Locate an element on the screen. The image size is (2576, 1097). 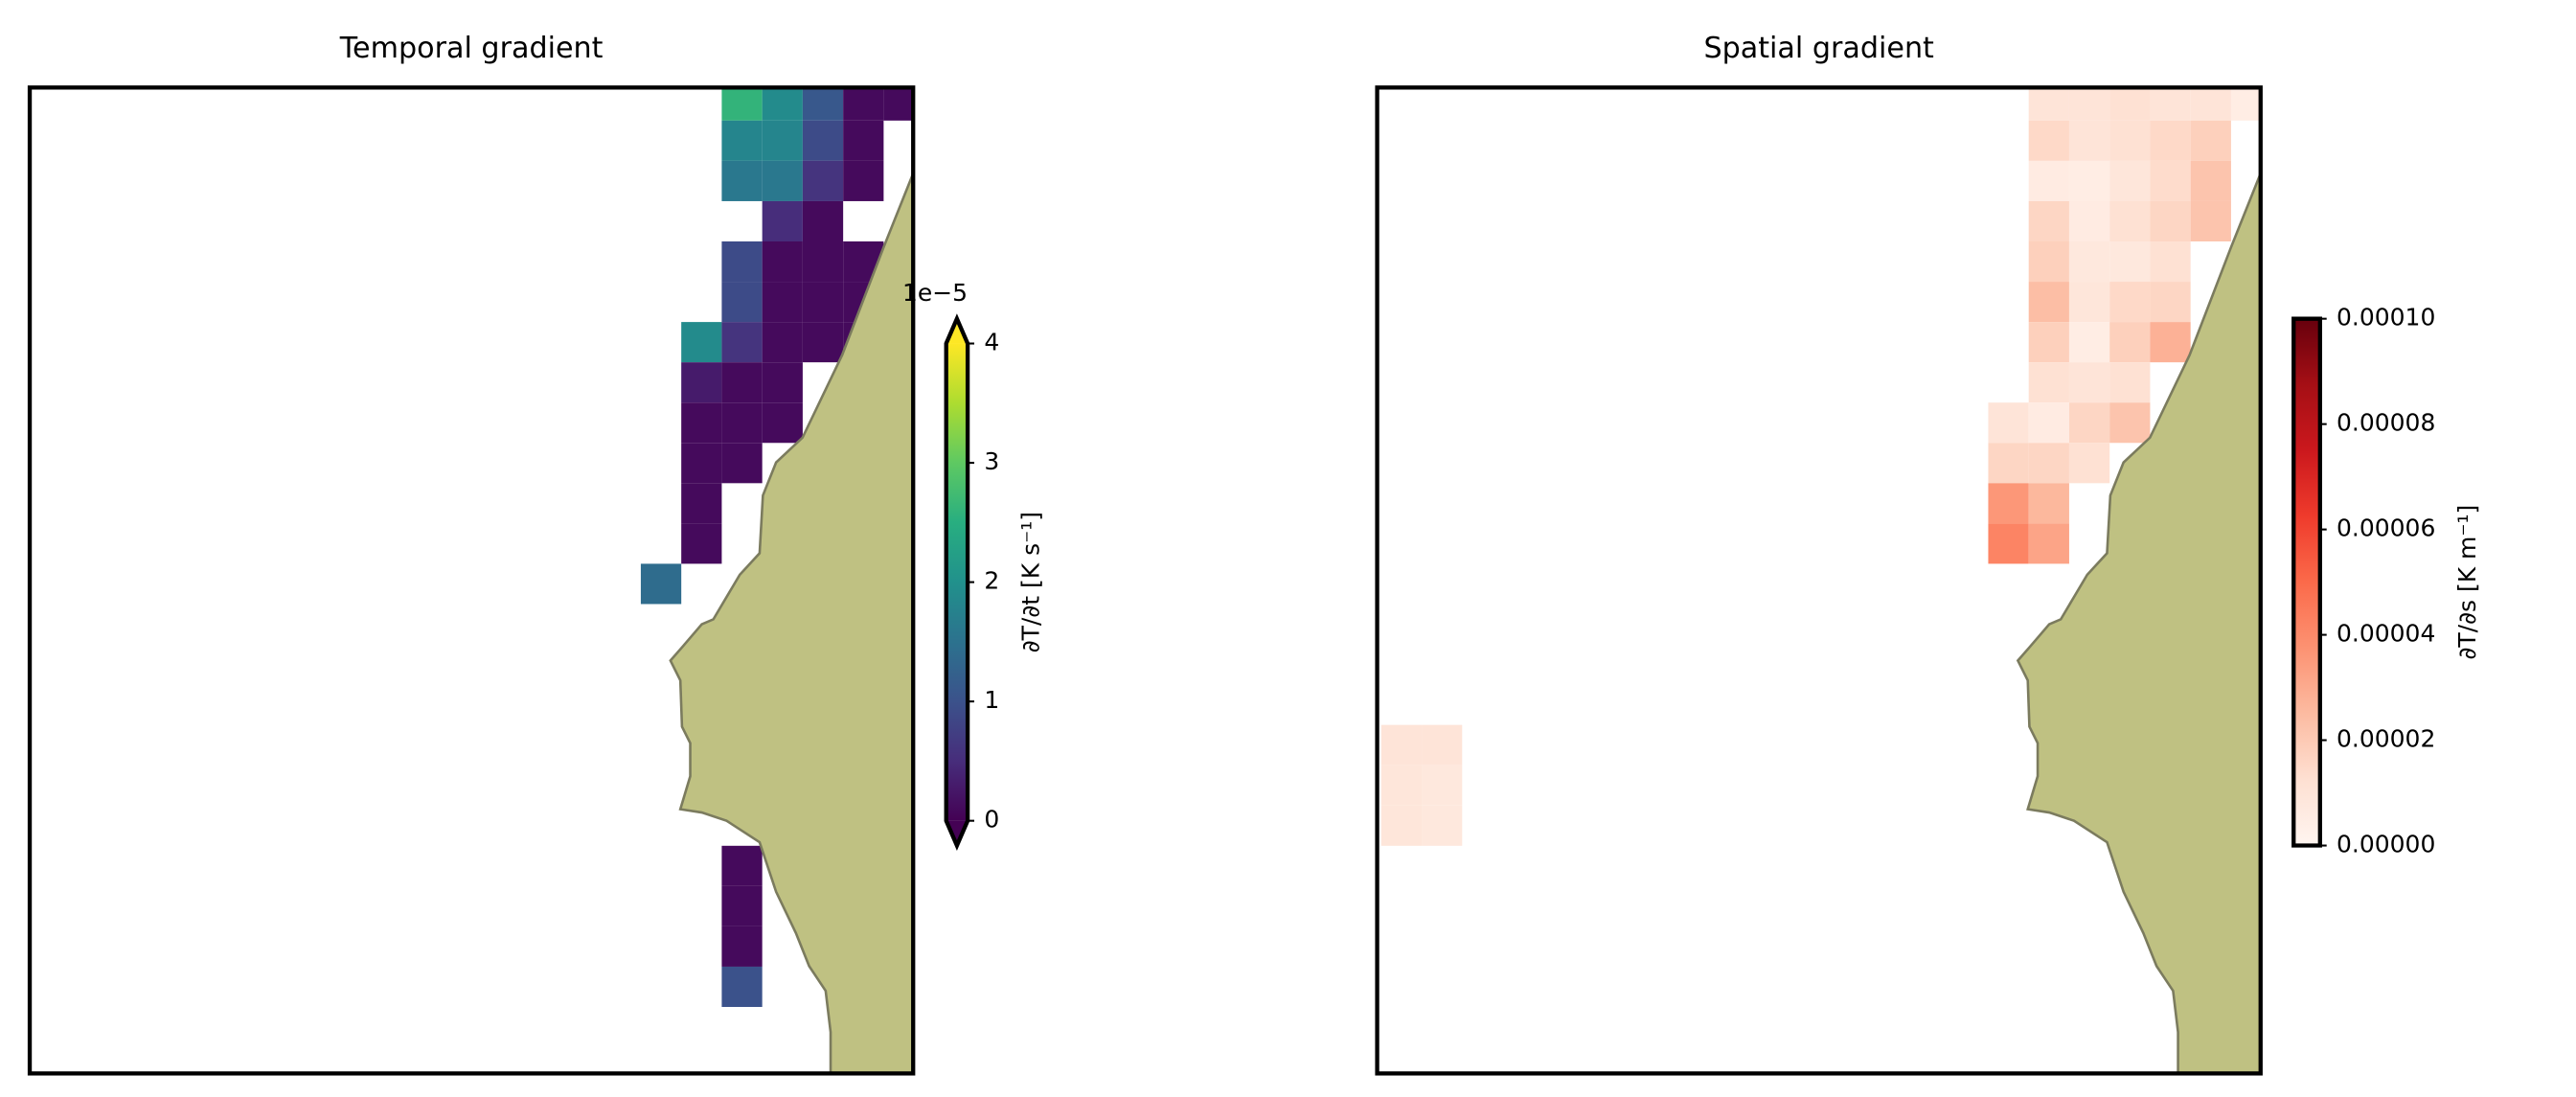
colorbar-label: ∂T/∂s [K m⁻¹] is located at coordinates (2467, 582).